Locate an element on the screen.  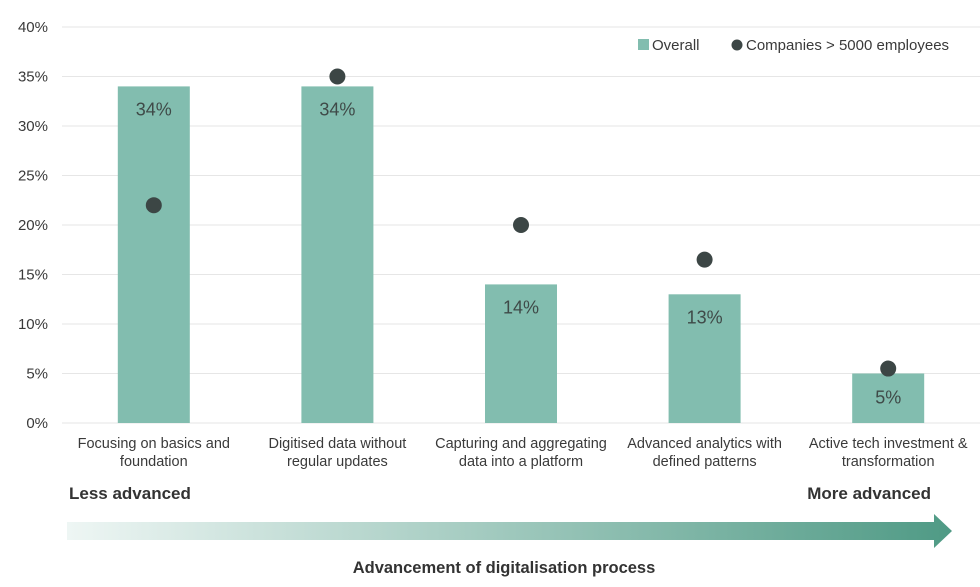
y-tick-label: 35% is located at coordinates (33, 77).